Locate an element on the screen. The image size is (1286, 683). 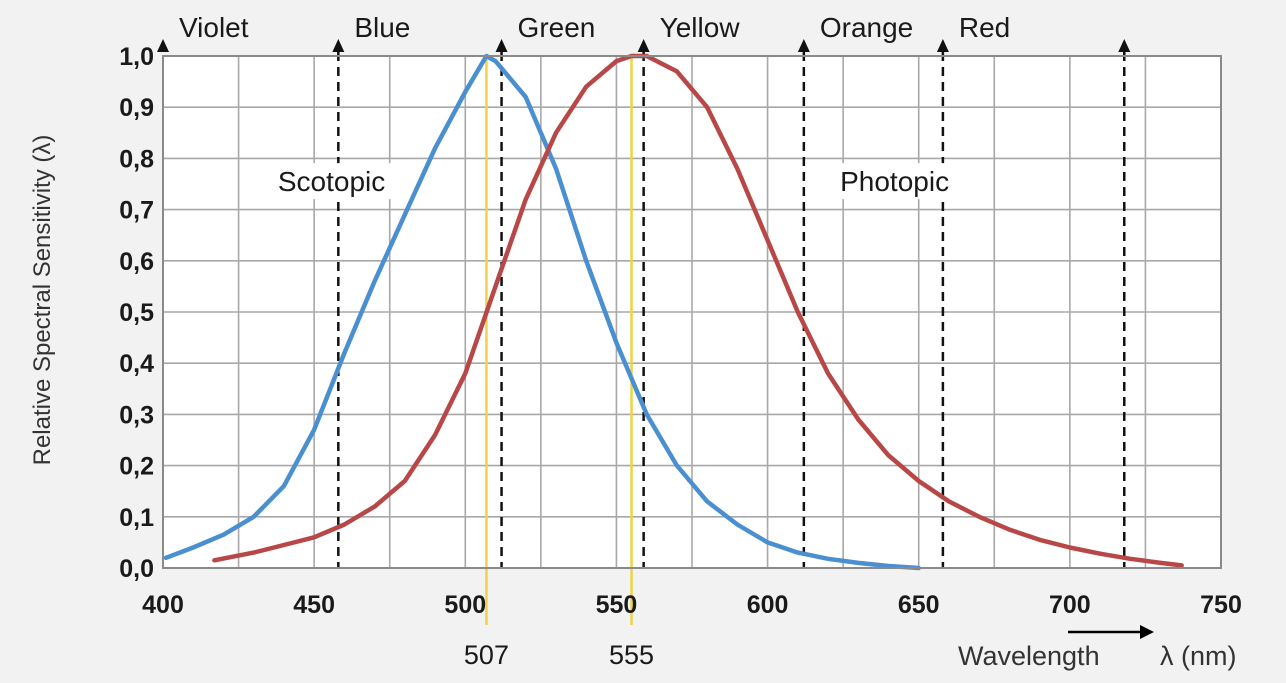
y-tick-labels: 0,0 0,1 0,2 0,3 0,4 0,5 0,6 0,7 0,8 0,9 1,0 is located at coordinates (136, 313).